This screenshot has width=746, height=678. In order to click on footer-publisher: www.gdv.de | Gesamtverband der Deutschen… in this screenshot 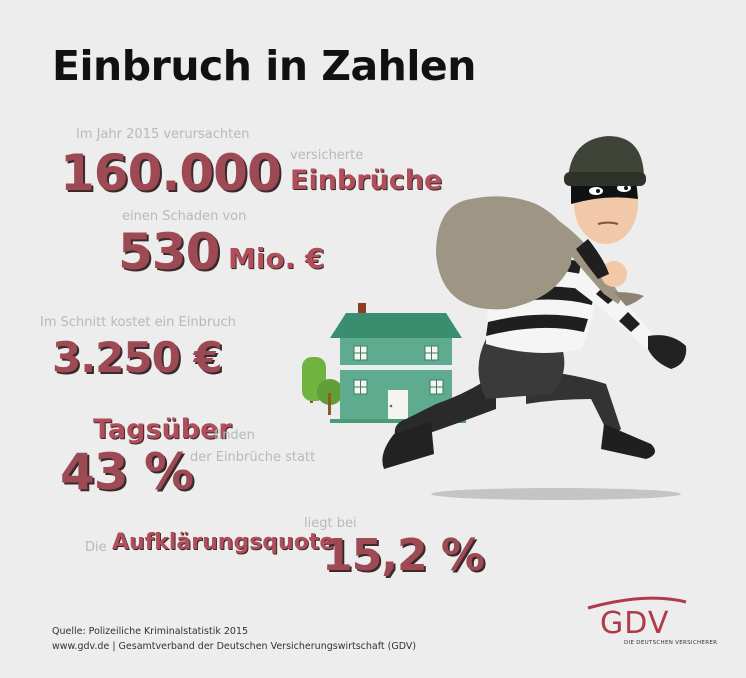, I will do `click(234, 646)`.